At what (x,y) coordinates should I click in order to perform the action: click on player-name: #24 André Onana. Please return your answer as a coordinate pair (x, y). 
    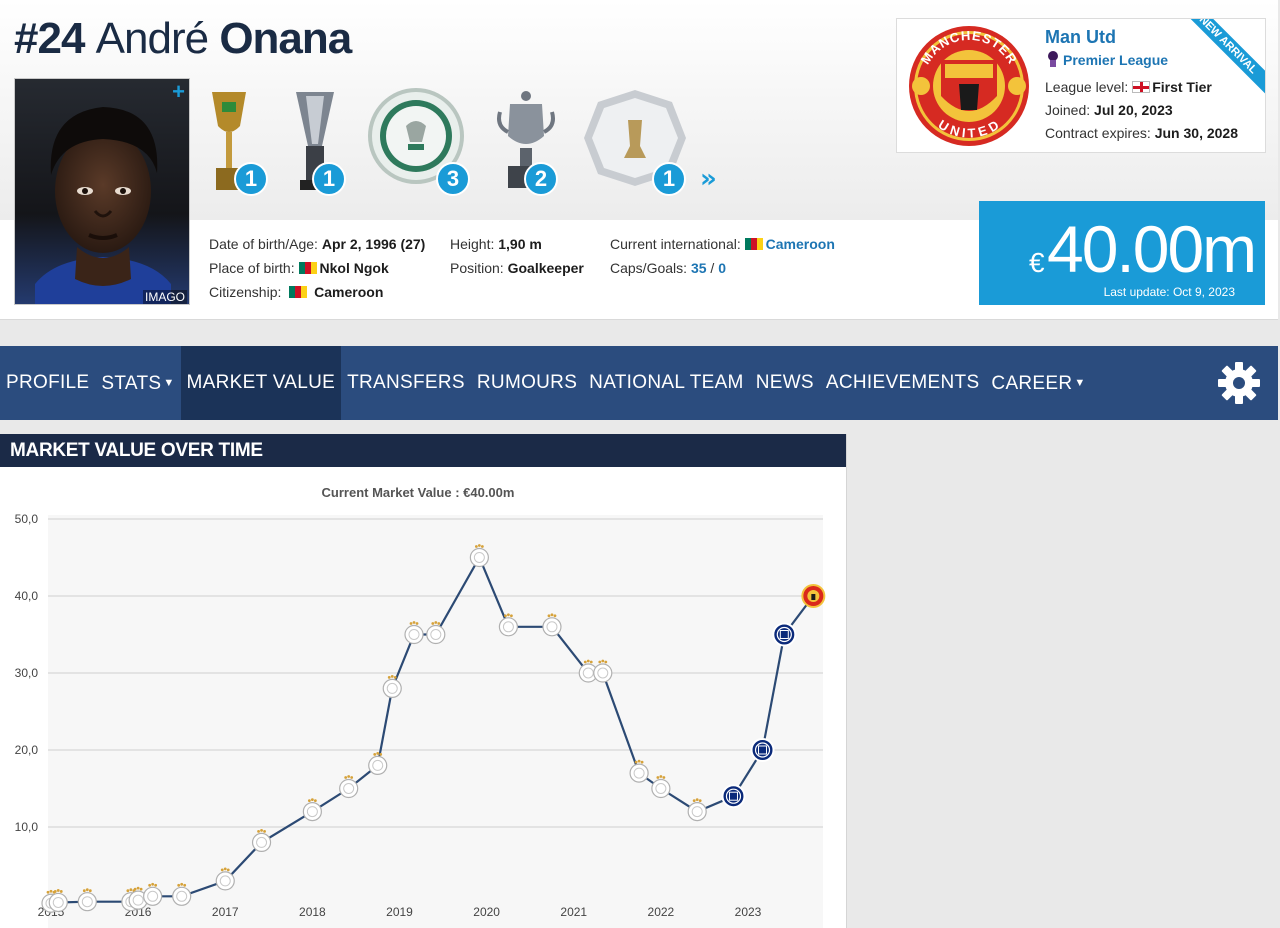
    Looking at the image, I should click on (183, 39).